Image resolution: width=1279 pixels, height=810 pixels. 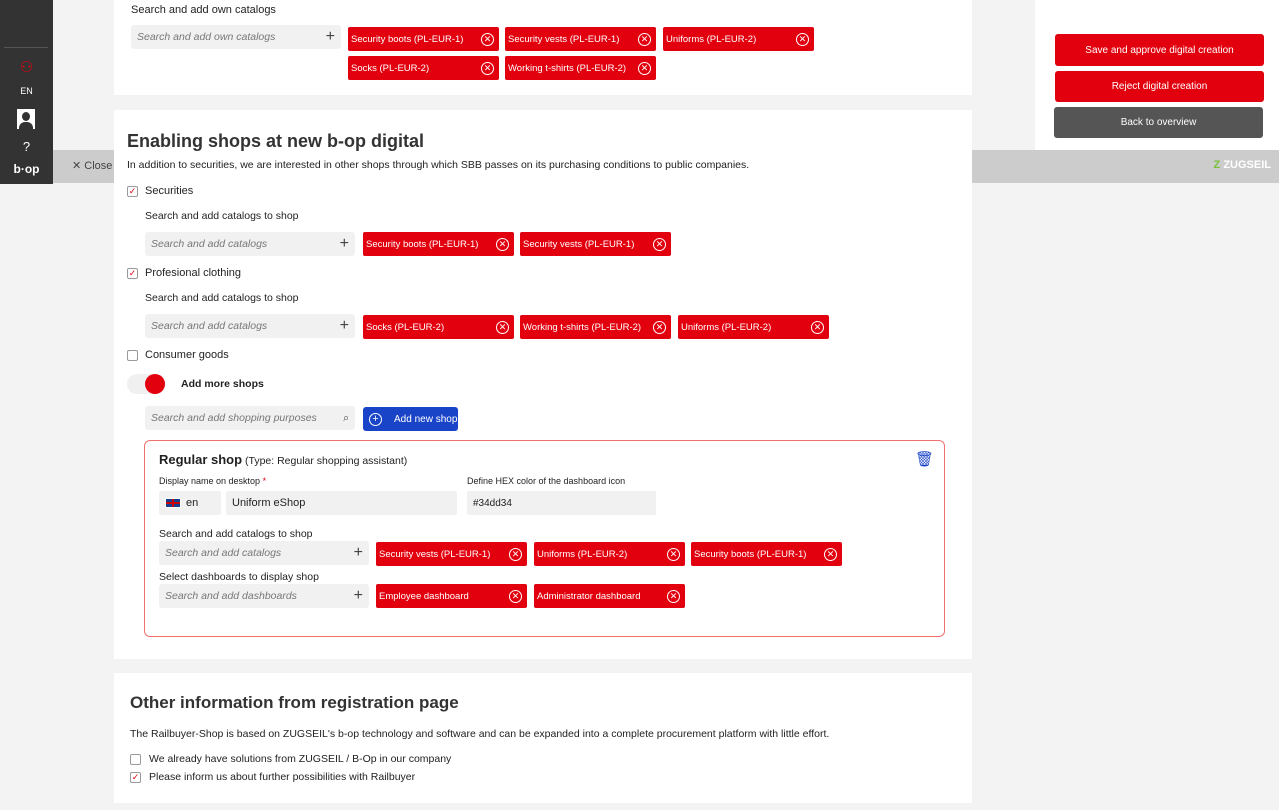 What do you see at coordinates (135, 777) in the screenshot?
I see `inform-checkbox: ✓` at bounding box center [135, 777].